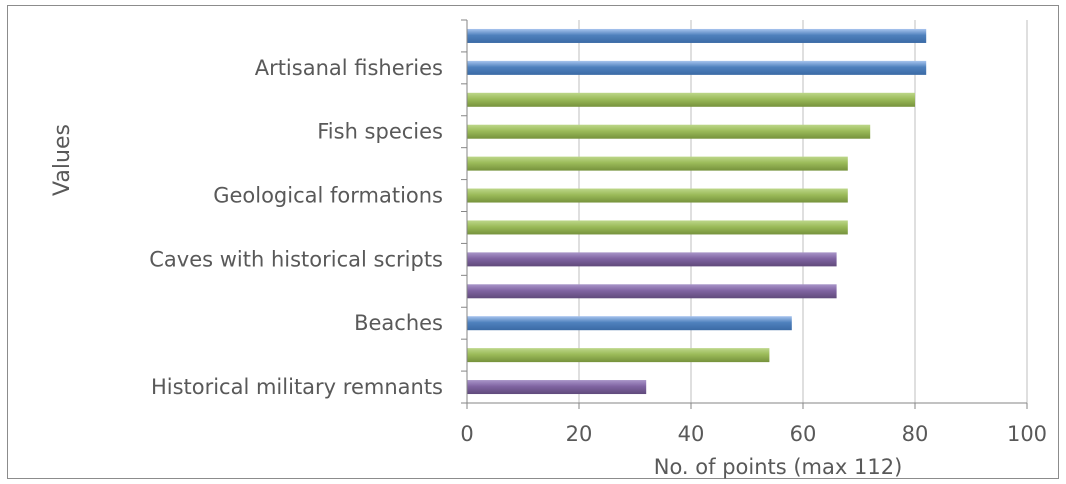  What do you see at coordinates (398, 323) in the screenshot?
I see `y-tick-label-2: Beaches` at bounding box center [398, 323].